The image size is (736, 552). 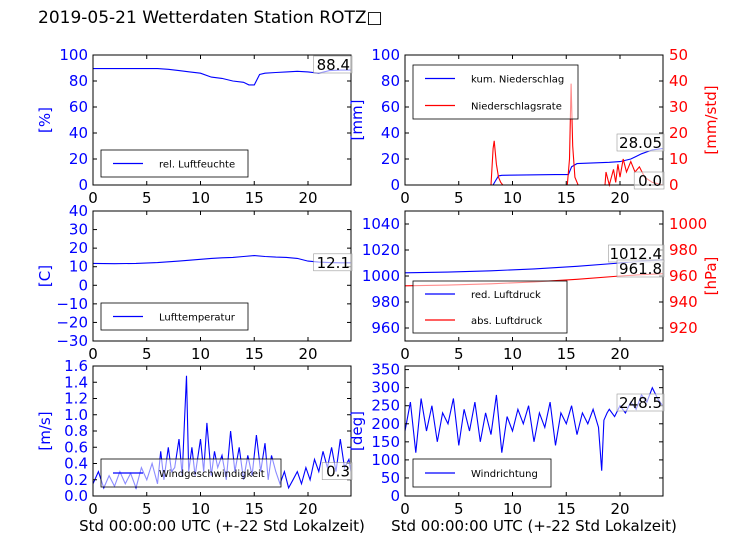 I want to click on page-title: 2019-05-21 Wetterdaten Station ROTZ□, so click(x=210, y=18).